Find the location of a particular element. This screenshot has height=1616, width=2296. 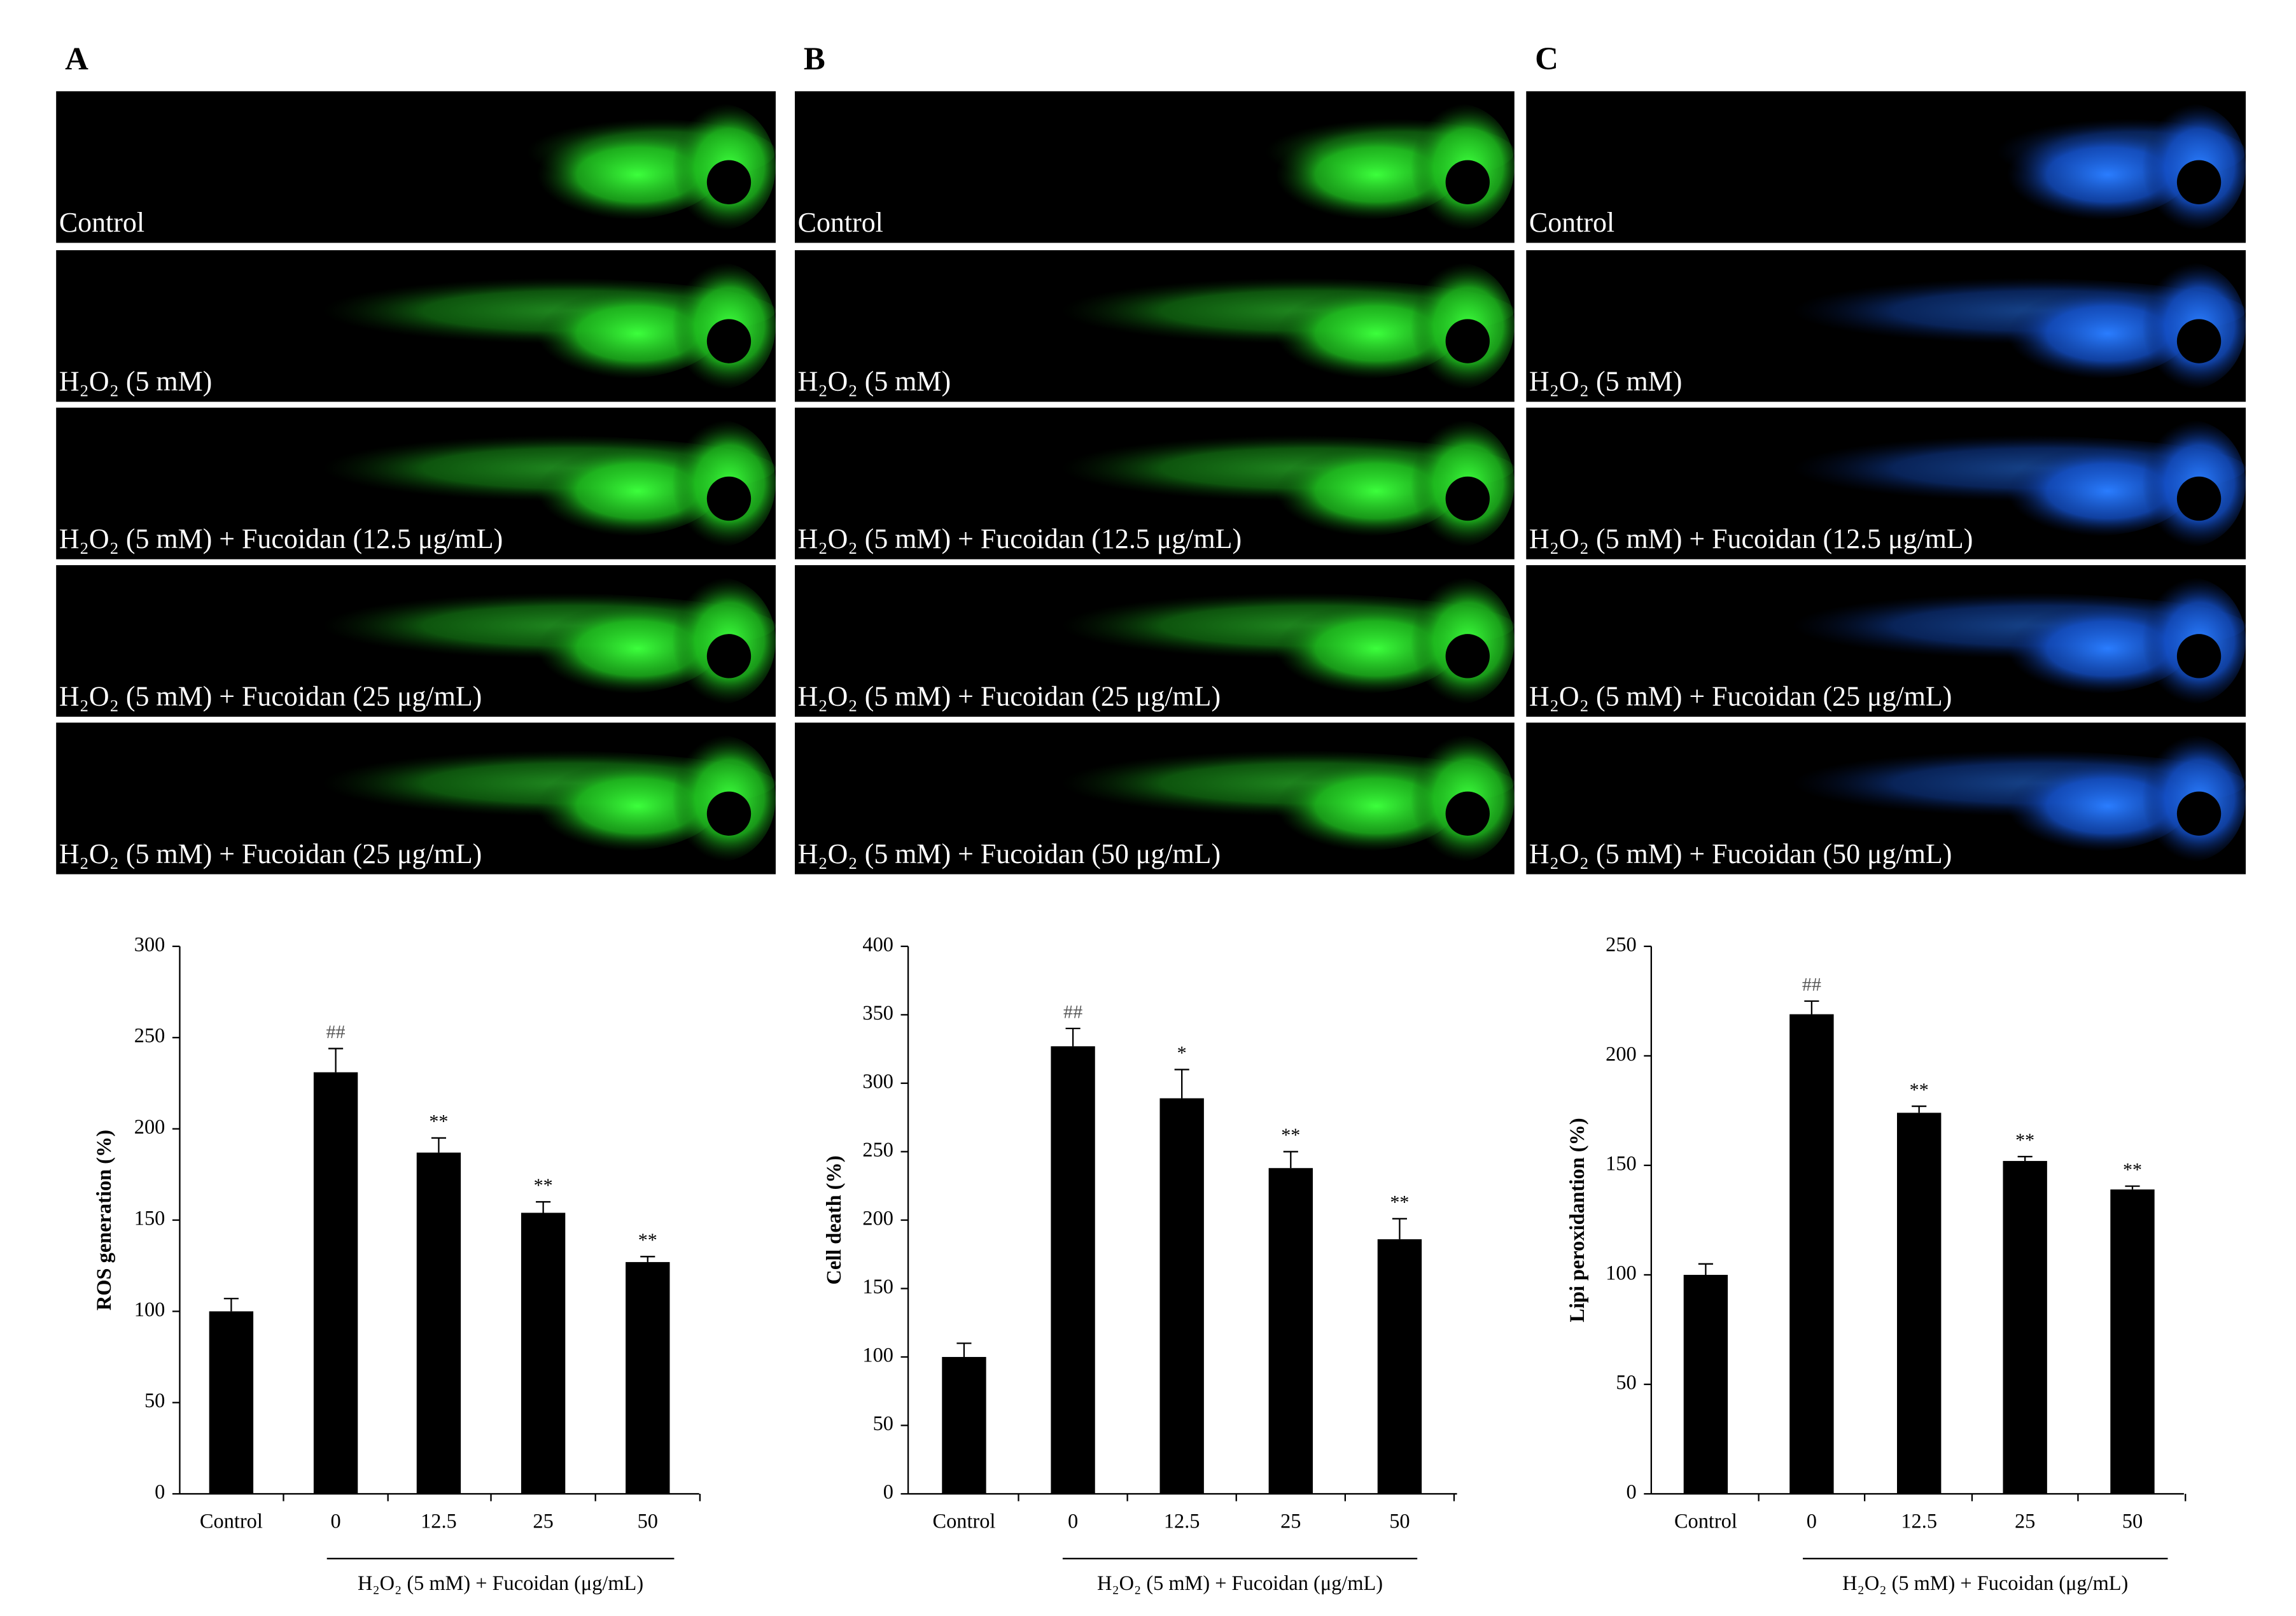

panel-letter: C is located at coordinates (1546, 59).